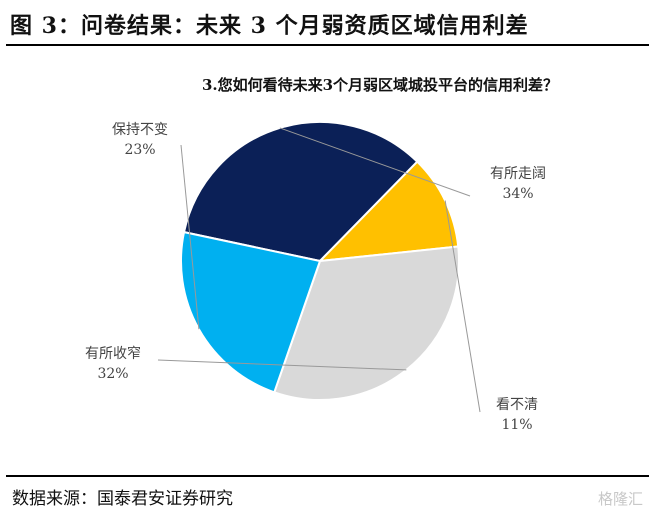 This screenshot has height=518, width=655. I want to click on bottom-rule, so click(327, 476).